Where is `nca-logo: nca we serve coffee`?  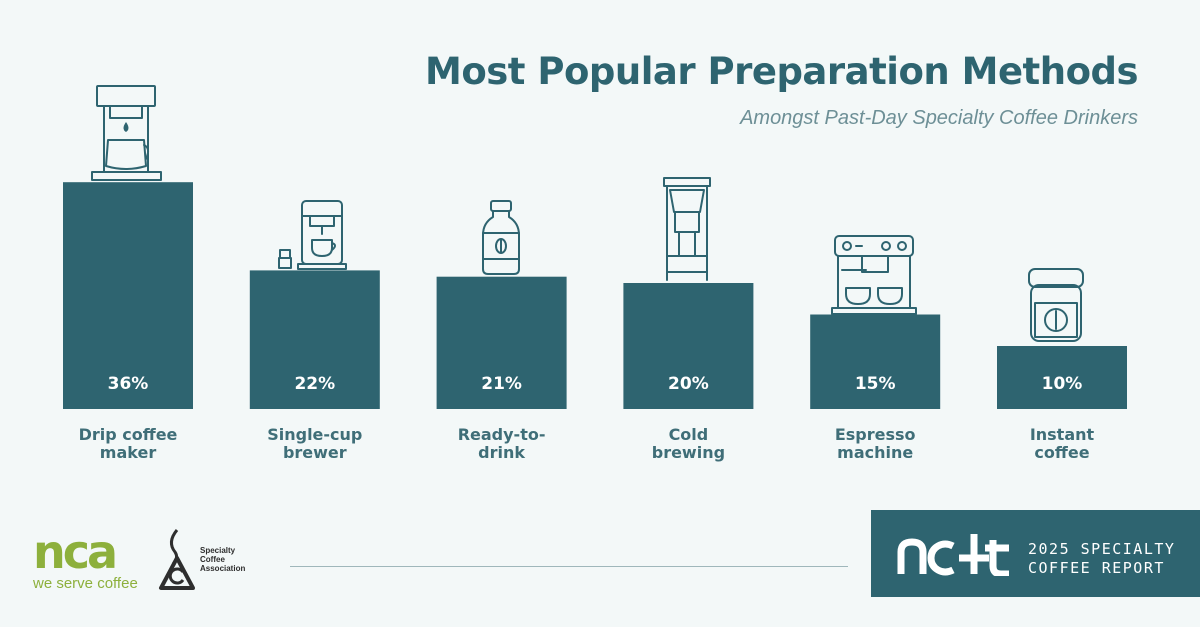 nca-logo: nca we serve coffee is located at coordinates (85, 558).